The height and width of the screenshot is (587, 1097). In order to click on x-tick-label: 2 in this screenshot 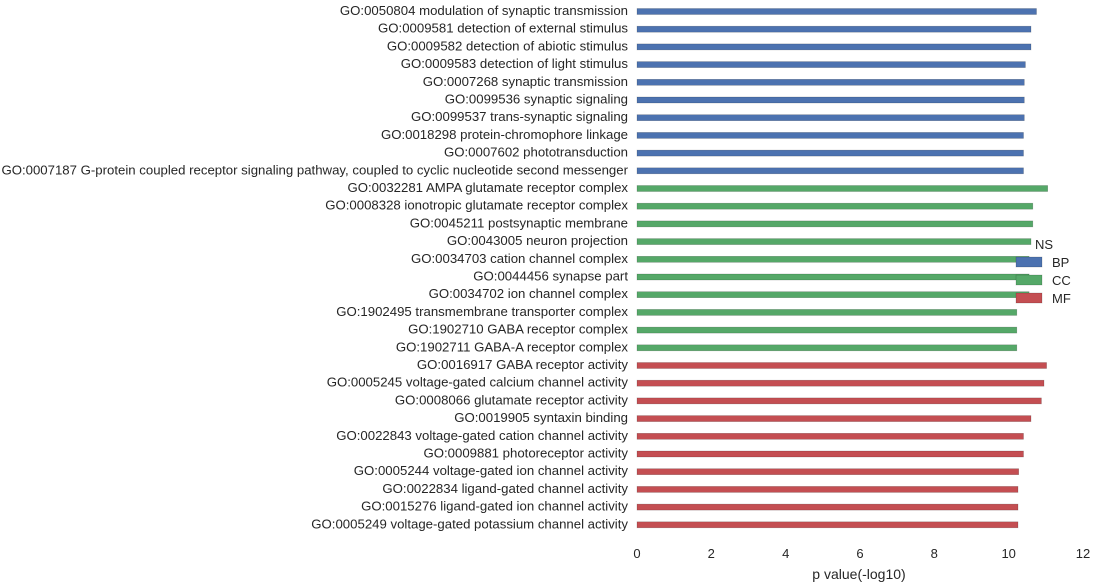, I will do `click(711, 553)`.